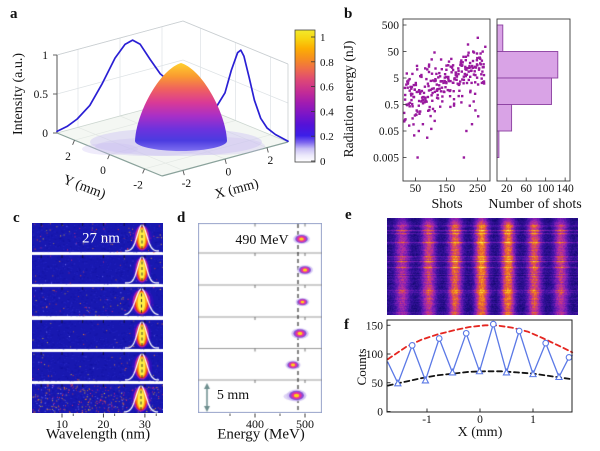 This screenshot has width=600, height=451. What do you see at coordinates (346, 325) in the screenshot?
I see `panel-letter-f: f` at bounding box center [346, 325].